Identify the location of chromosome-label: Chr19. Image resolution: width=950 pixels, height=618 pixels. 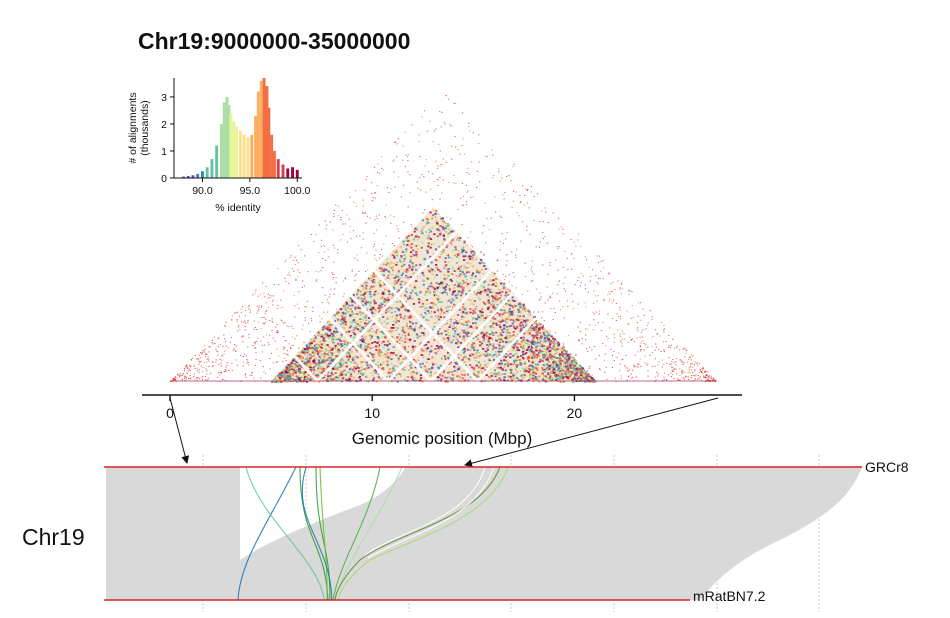
(53, 537).